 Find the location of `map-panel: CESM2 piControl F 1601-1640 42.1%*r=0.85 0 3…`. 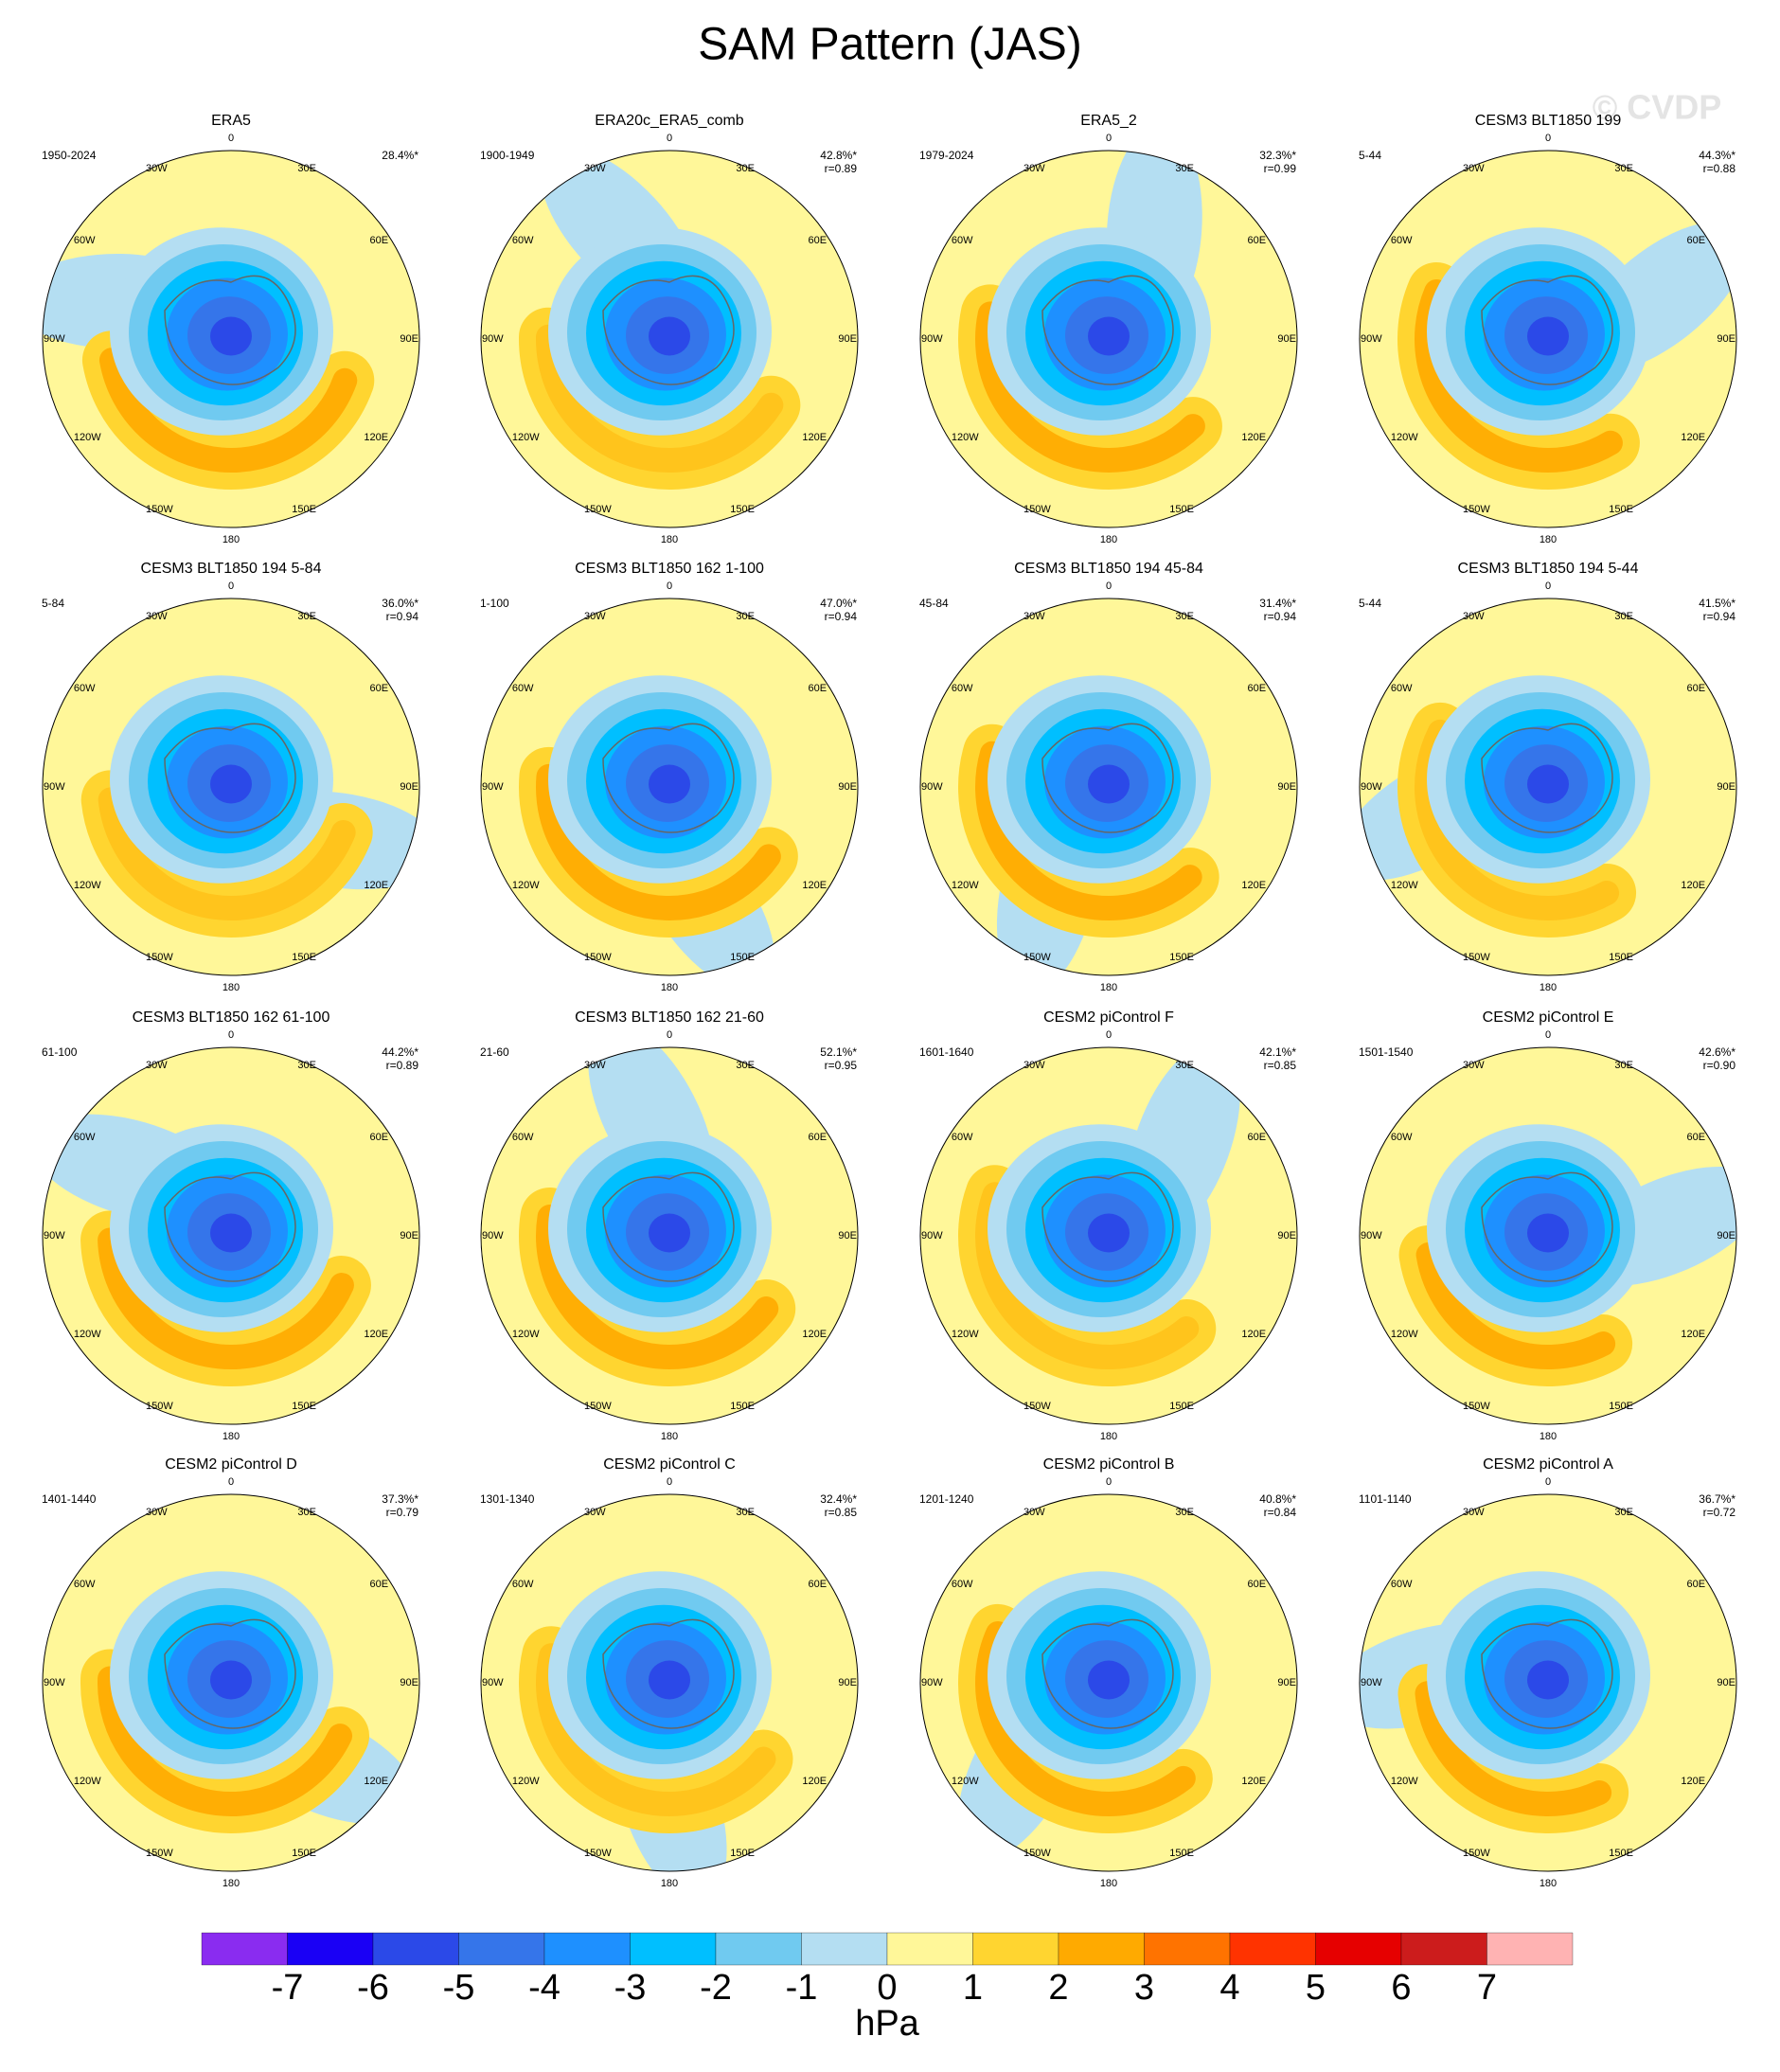

map-panel: CESM2 piControl F 1601-1640 42.1%*r=0.85 0 3… is located at coordinates (1108, 1225).